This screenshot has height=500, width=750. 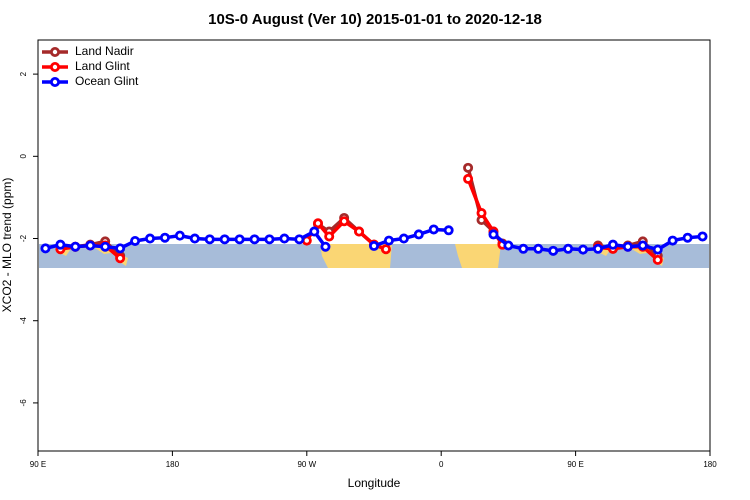 What do you see at coordinates (441, 464) in the screenshot?
I see `x-tick-label: 0` at bounding box center [441, 464].